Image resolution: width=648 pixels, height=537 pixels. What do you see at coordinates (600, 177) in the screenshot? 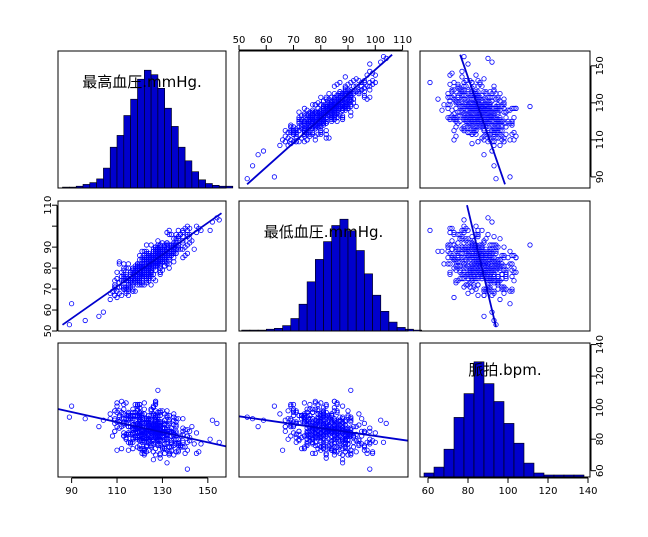
I see `tick-label: 90` at bounding box center [600, 177].